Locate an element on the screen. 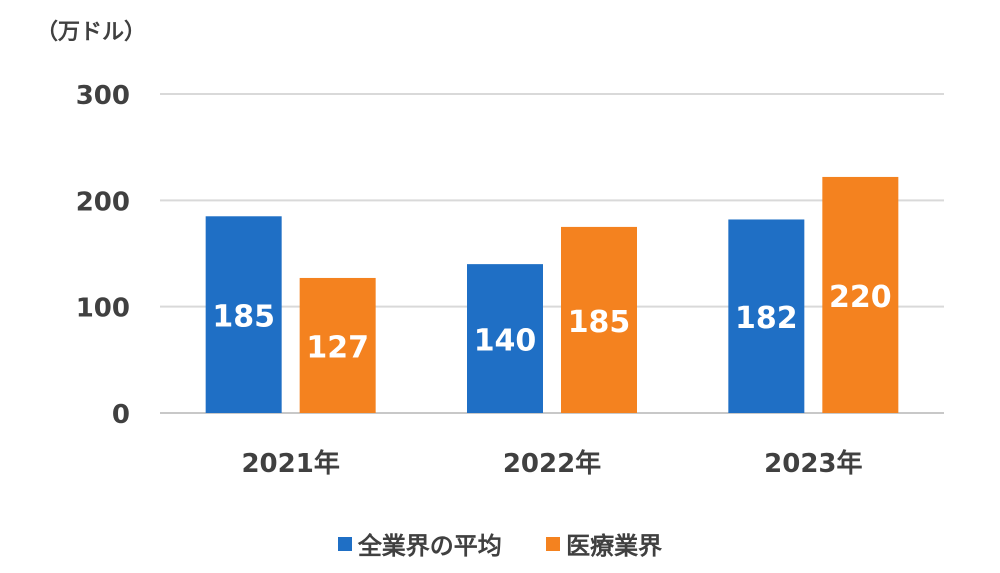  legend-item-healthcare: 医療業界 is located at coordinates (604, 543).